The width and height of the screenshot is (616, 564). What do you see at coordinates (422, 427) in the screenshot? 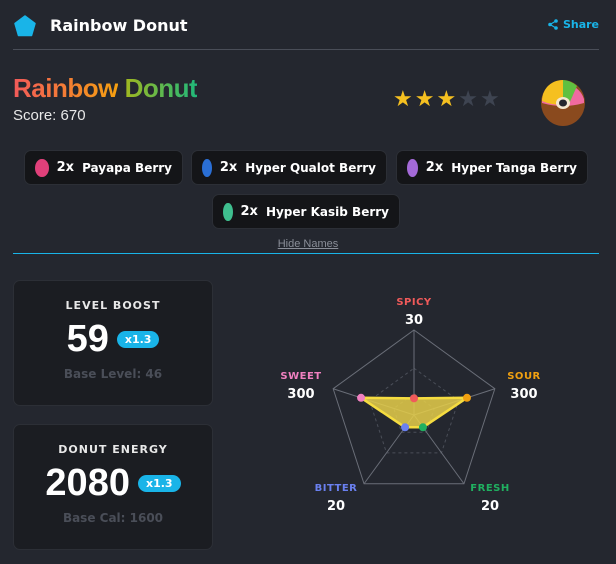
I see `flavor-point-fresh` at bounding box center [422, 427].